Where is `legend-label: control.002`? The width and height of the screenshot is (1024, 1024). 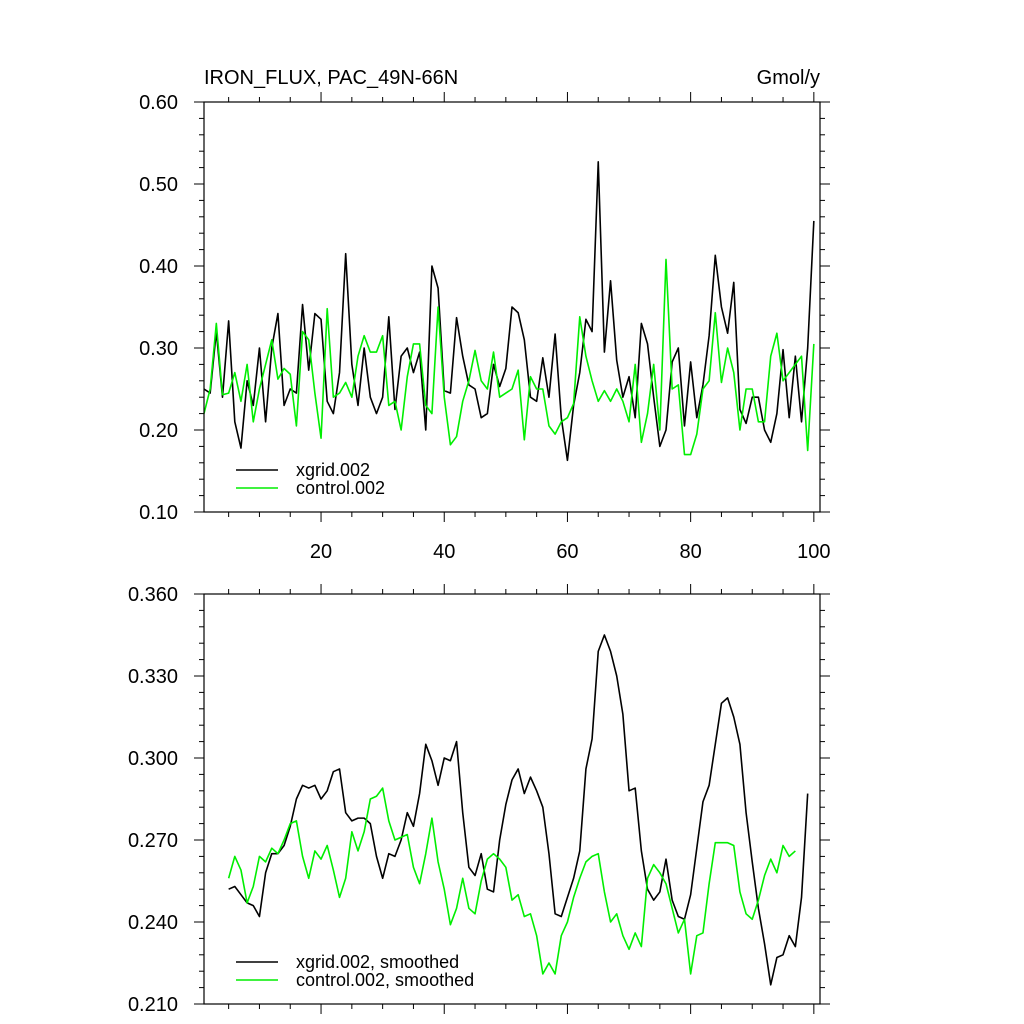
legend-label: control.002 is located at coordinates (340, 488).